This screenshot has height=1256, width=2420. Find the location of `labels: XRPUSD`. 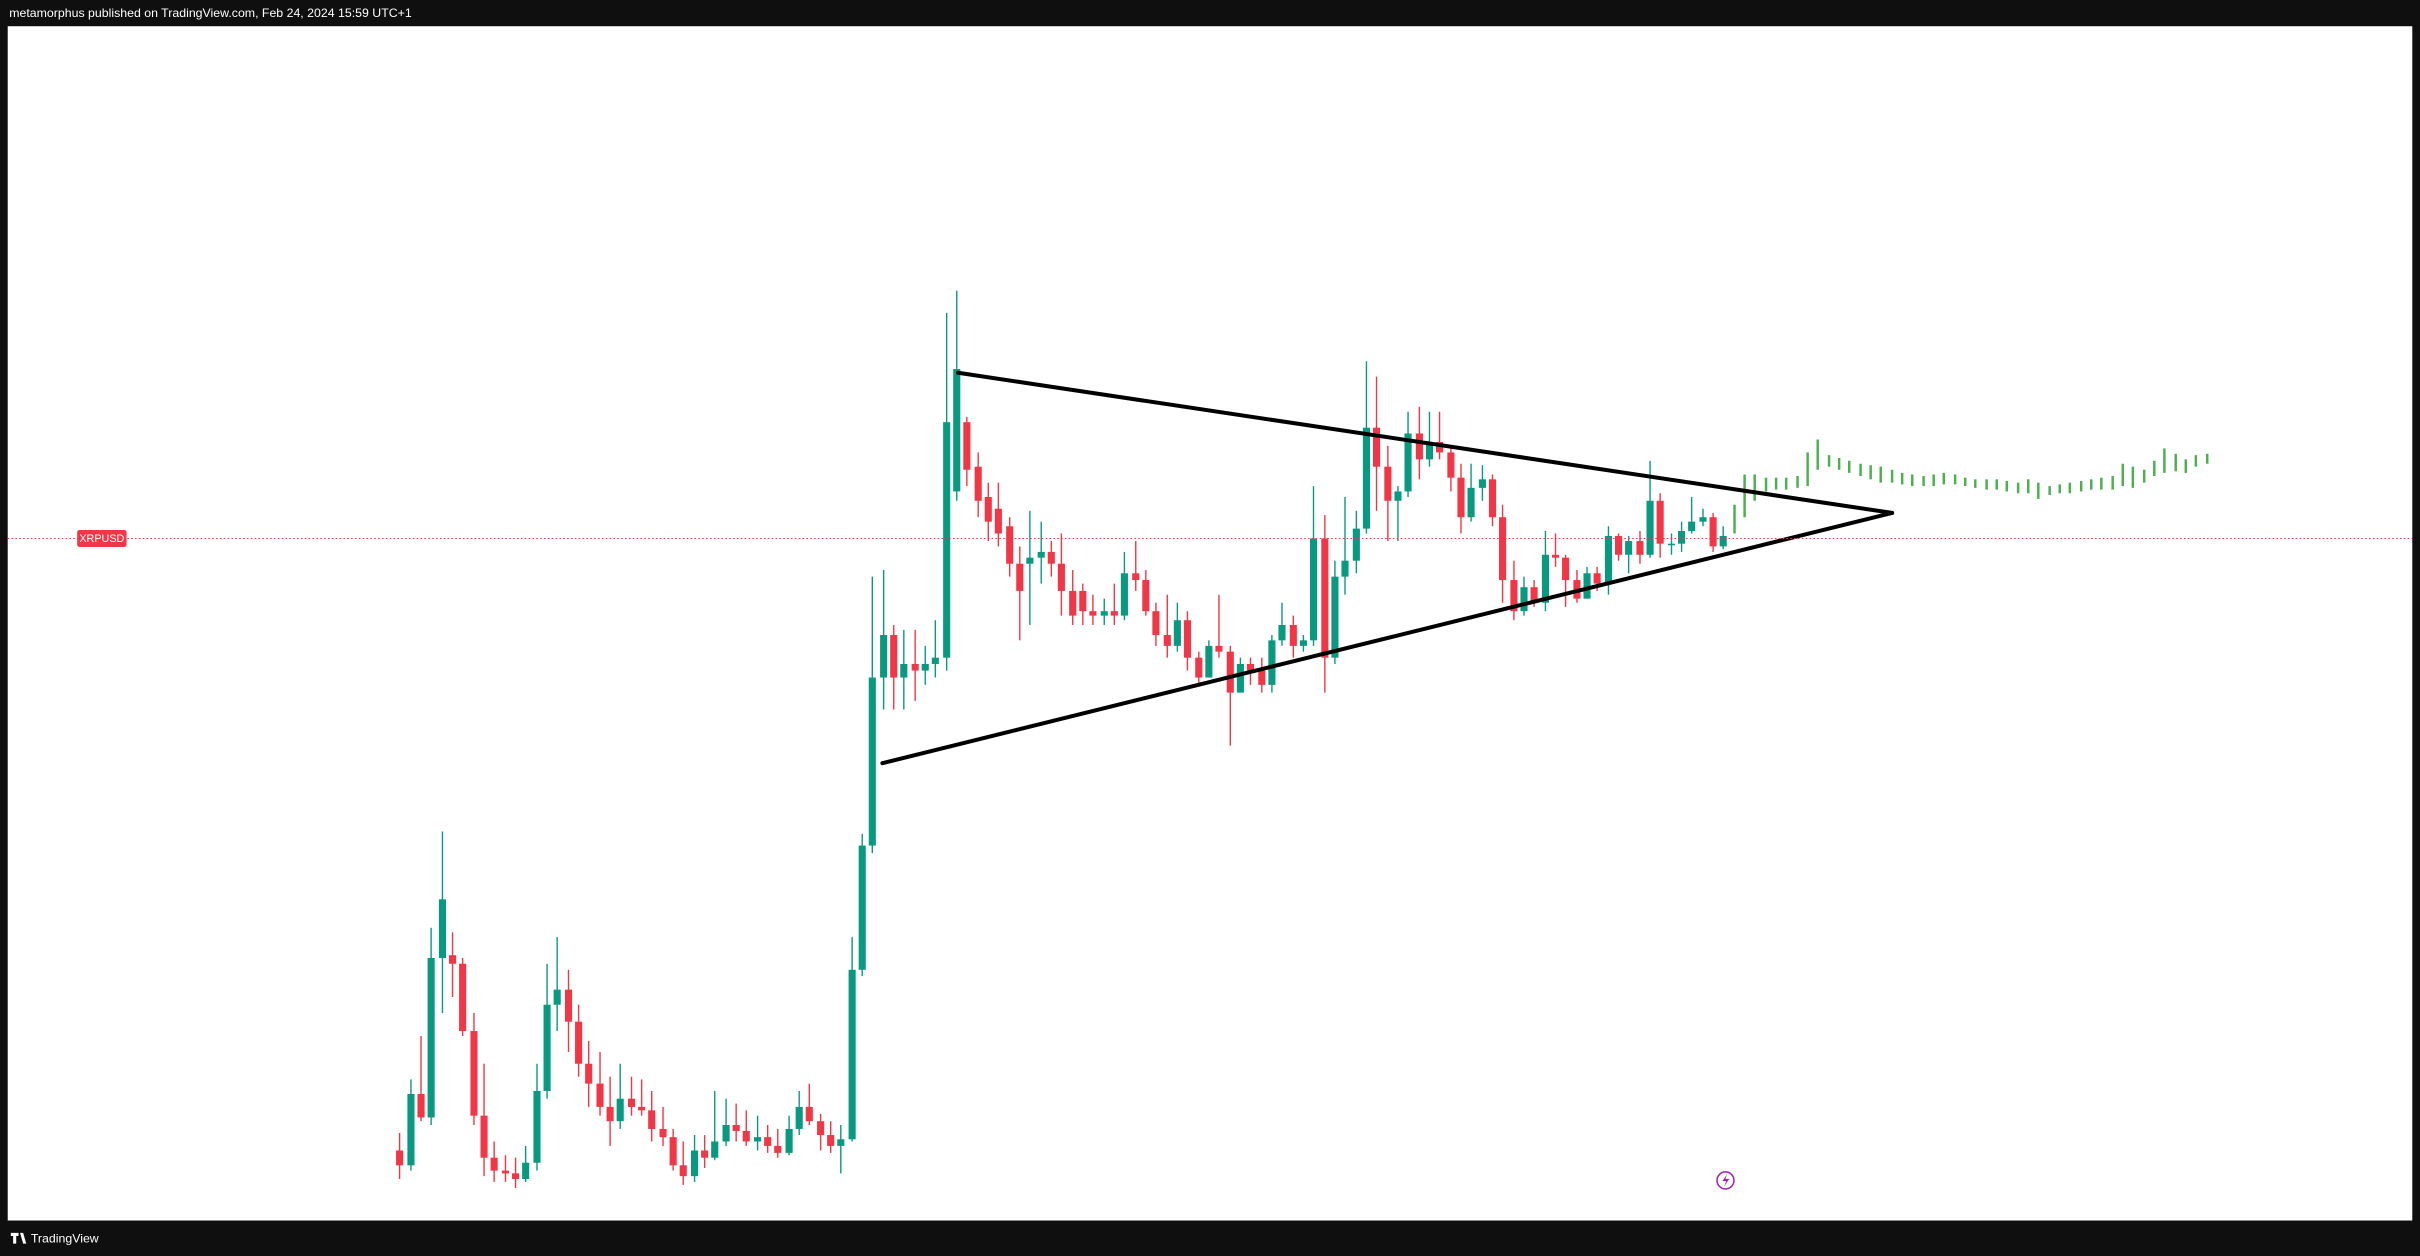

labels: XRPUSD is located at coordinates (102, 538).